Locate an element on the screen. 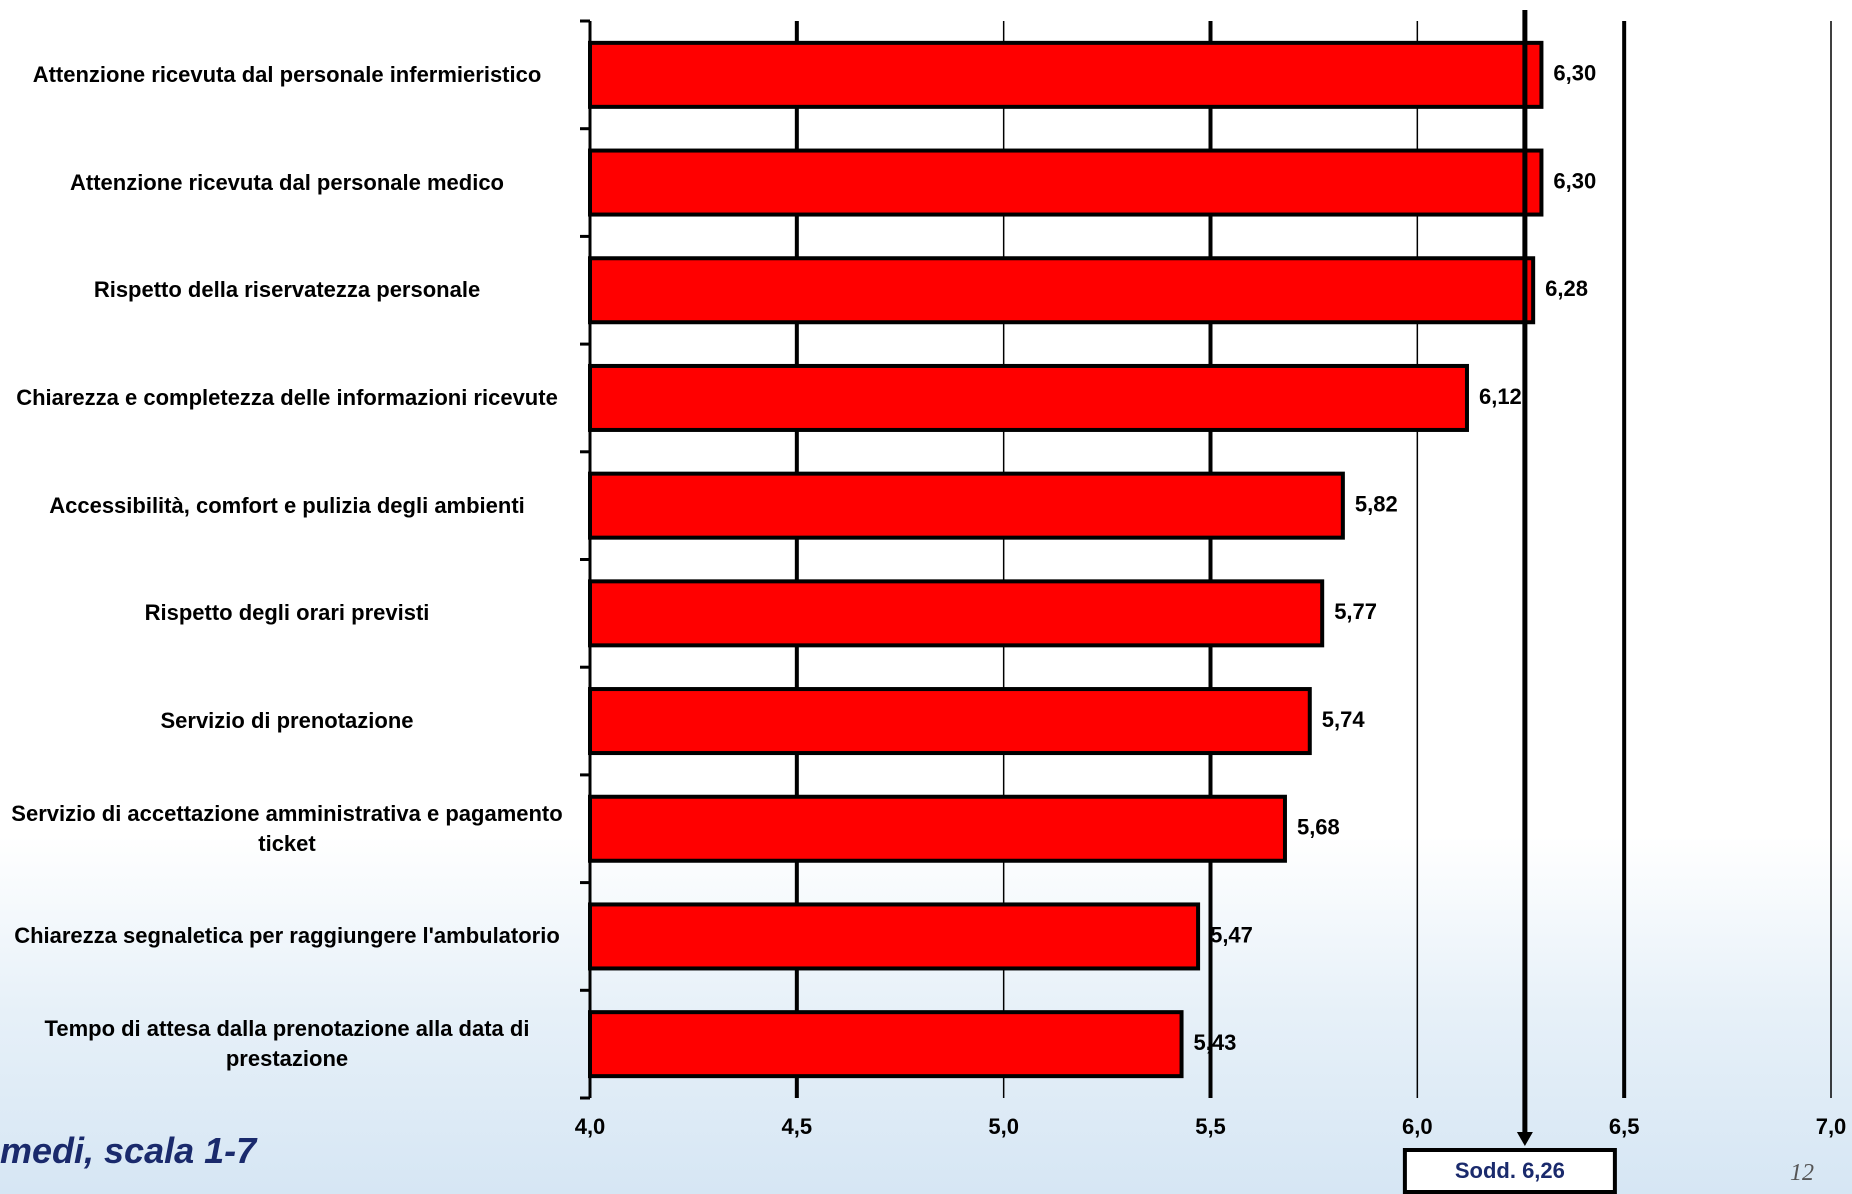  value-label: 5,74 is located at coordinates (1344, 719).